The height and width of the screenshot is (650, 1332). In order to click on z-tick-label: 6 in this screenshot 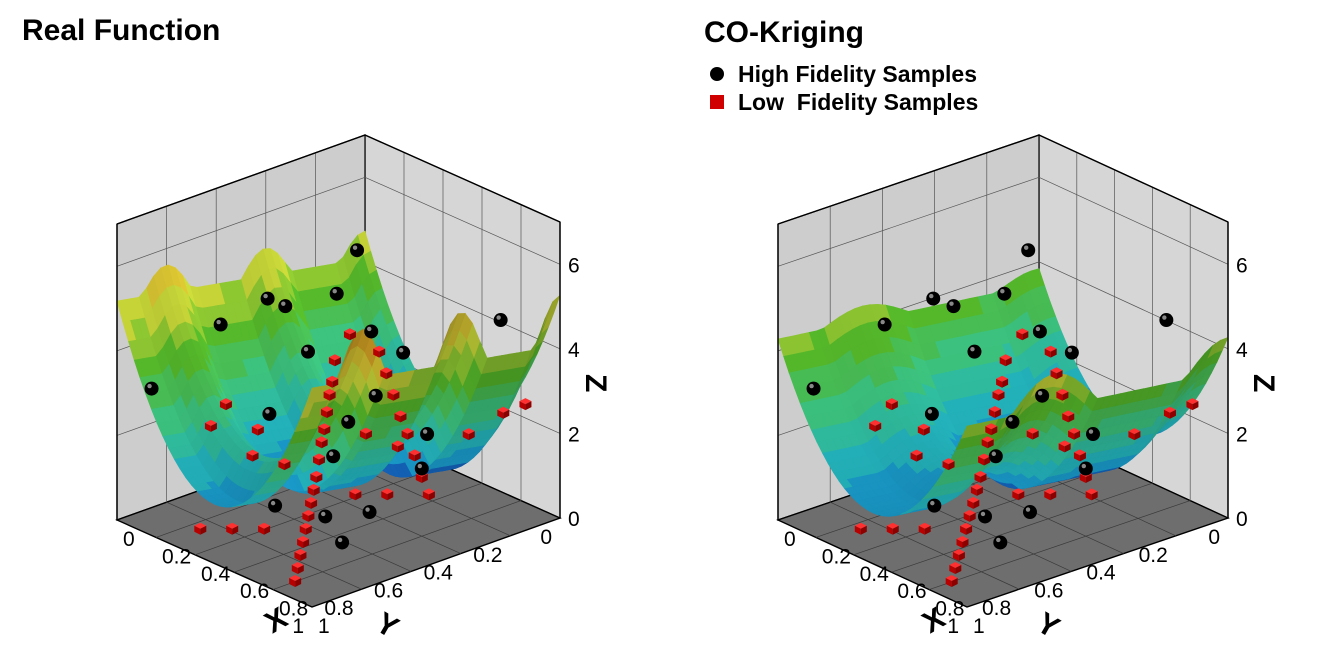, I will do `click(574, 265)`.